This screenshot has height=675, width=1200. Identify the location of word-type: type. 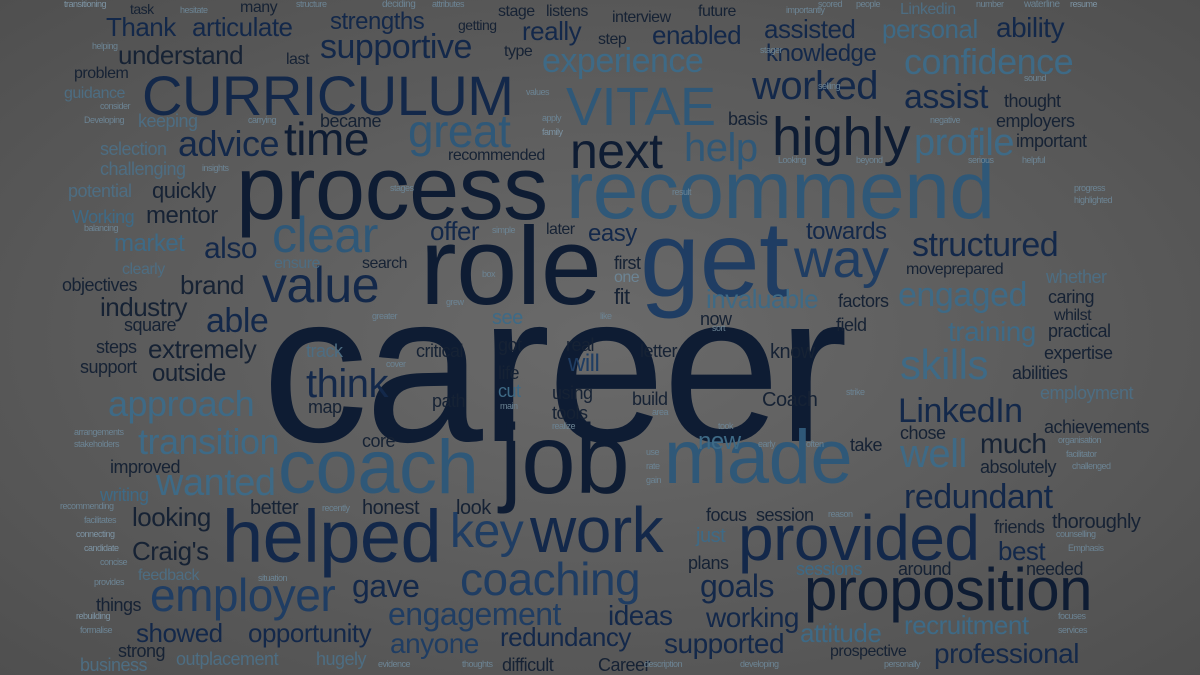
(518, 51).